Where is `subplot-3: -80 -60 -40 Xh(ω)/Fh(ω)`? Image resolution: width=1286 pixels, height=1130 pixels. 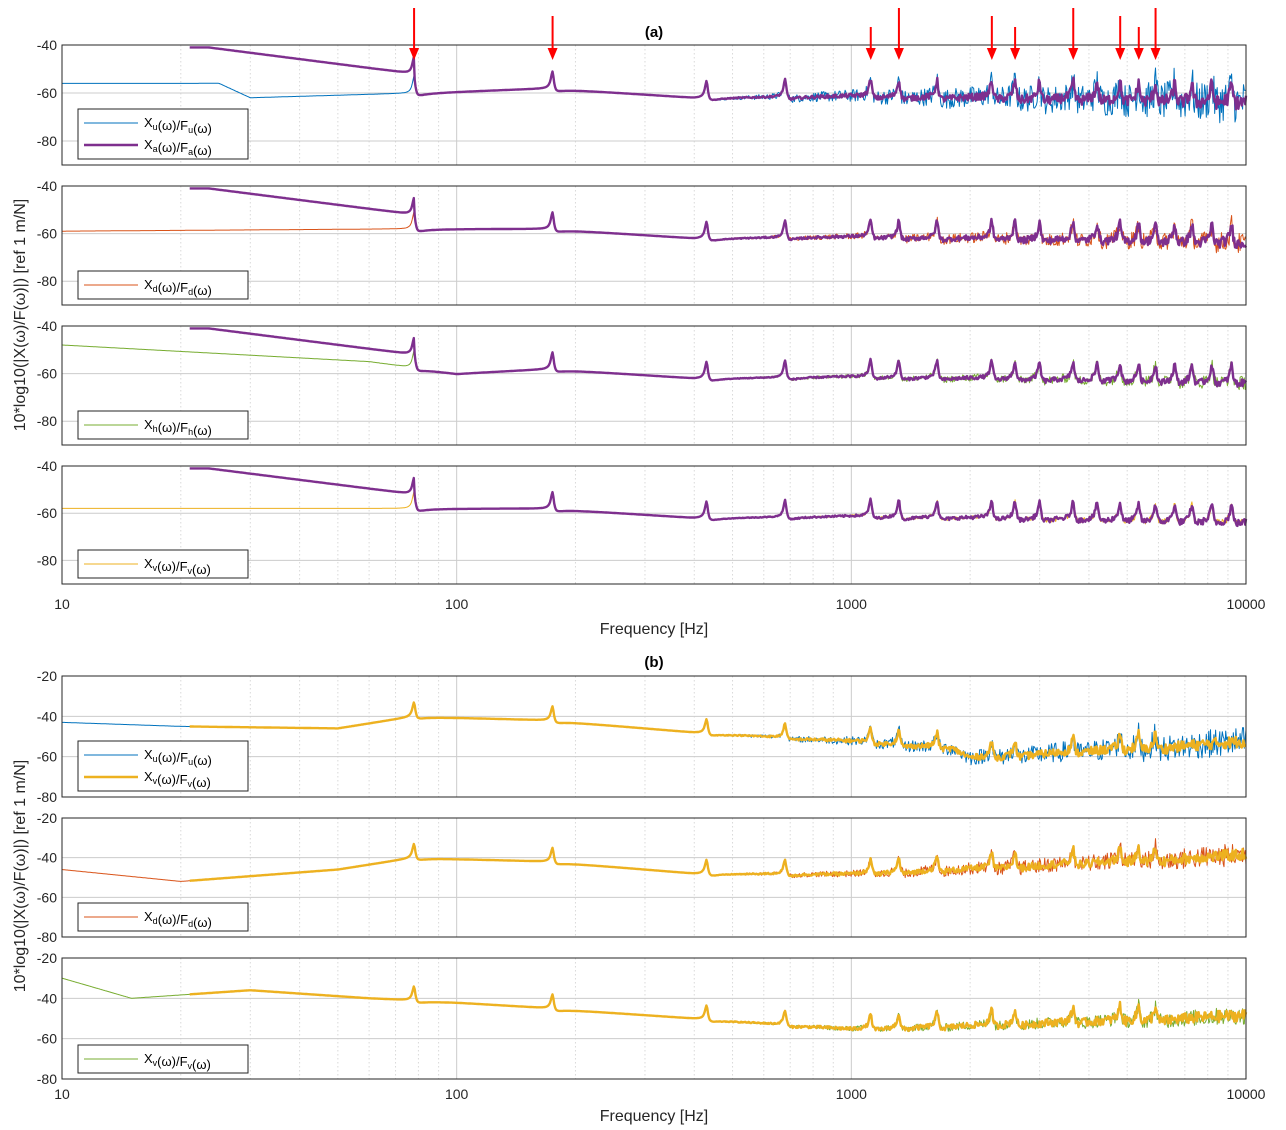 subplot-3: -80 -60 -40 Xh(ω)/Fh(ω) is located at coordinates (642, 382).